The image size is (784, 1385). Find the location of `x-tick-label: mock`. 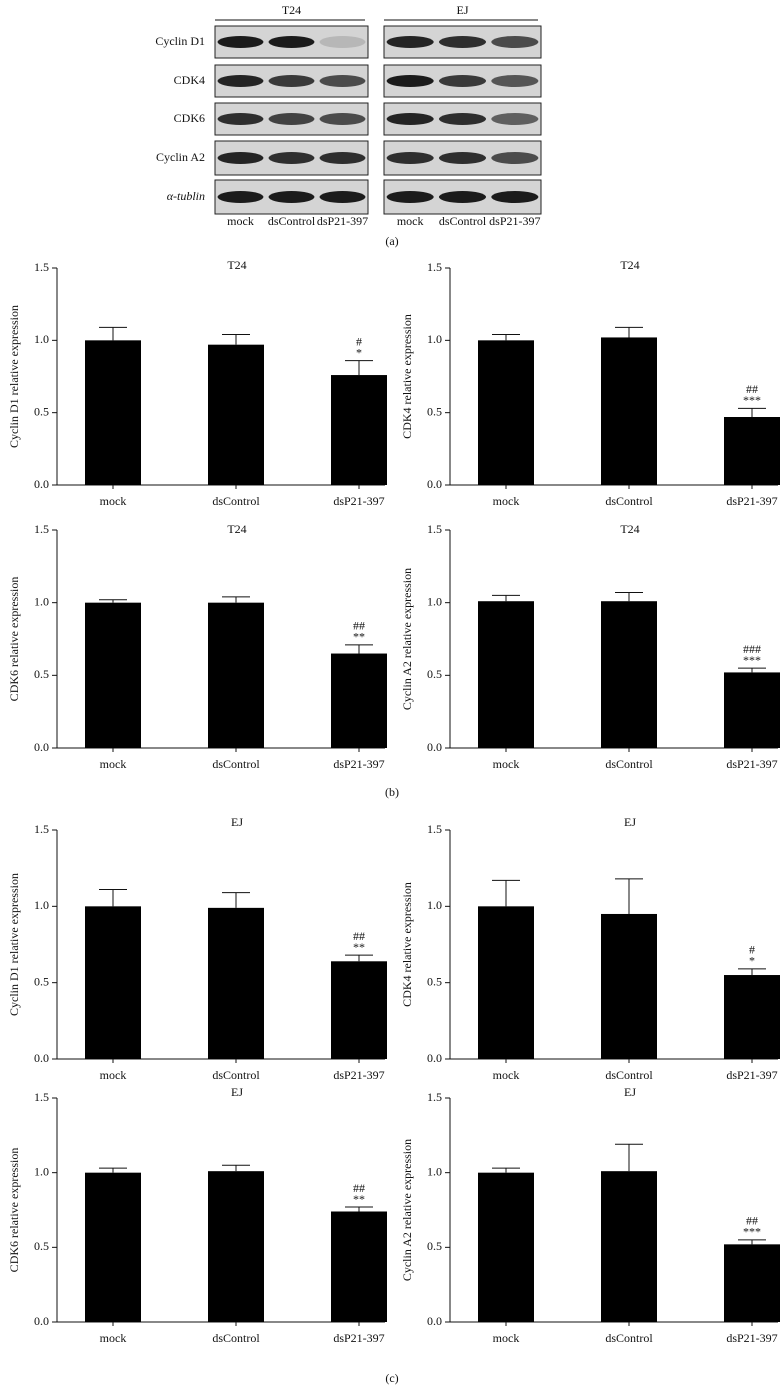

x-tick-label: mock is located at coordinates (506, 1338).